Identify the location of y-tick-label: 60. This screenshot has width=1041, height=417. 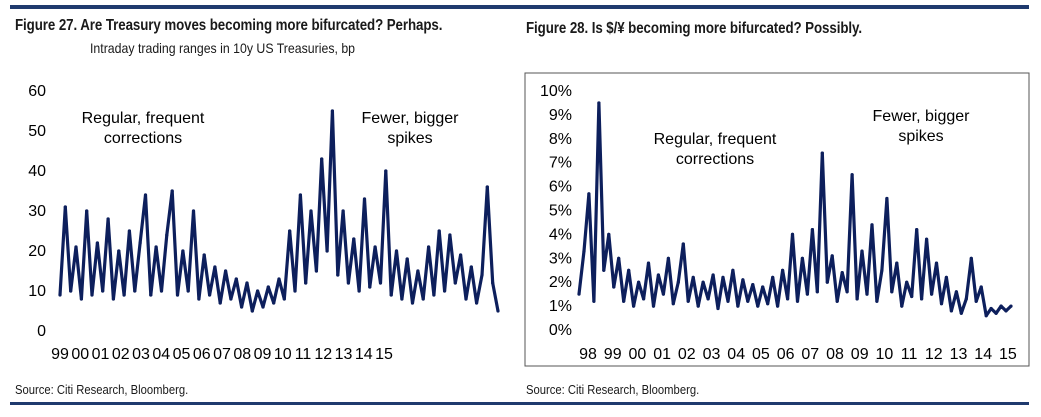
(37, 91).